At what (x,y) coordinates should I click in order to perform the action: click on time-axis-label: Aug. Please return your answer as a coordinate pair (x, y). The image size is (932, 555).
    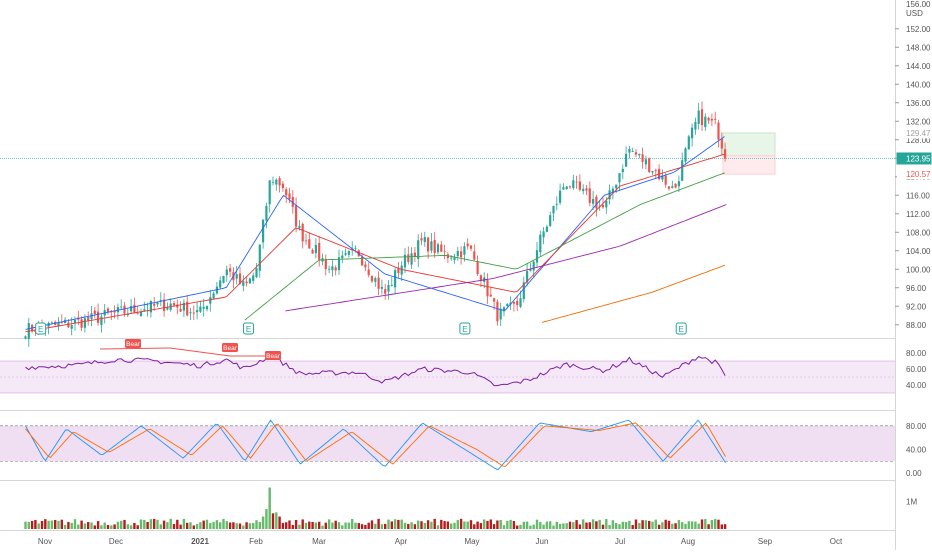
    Looking at the image, I should click on (688, 541).